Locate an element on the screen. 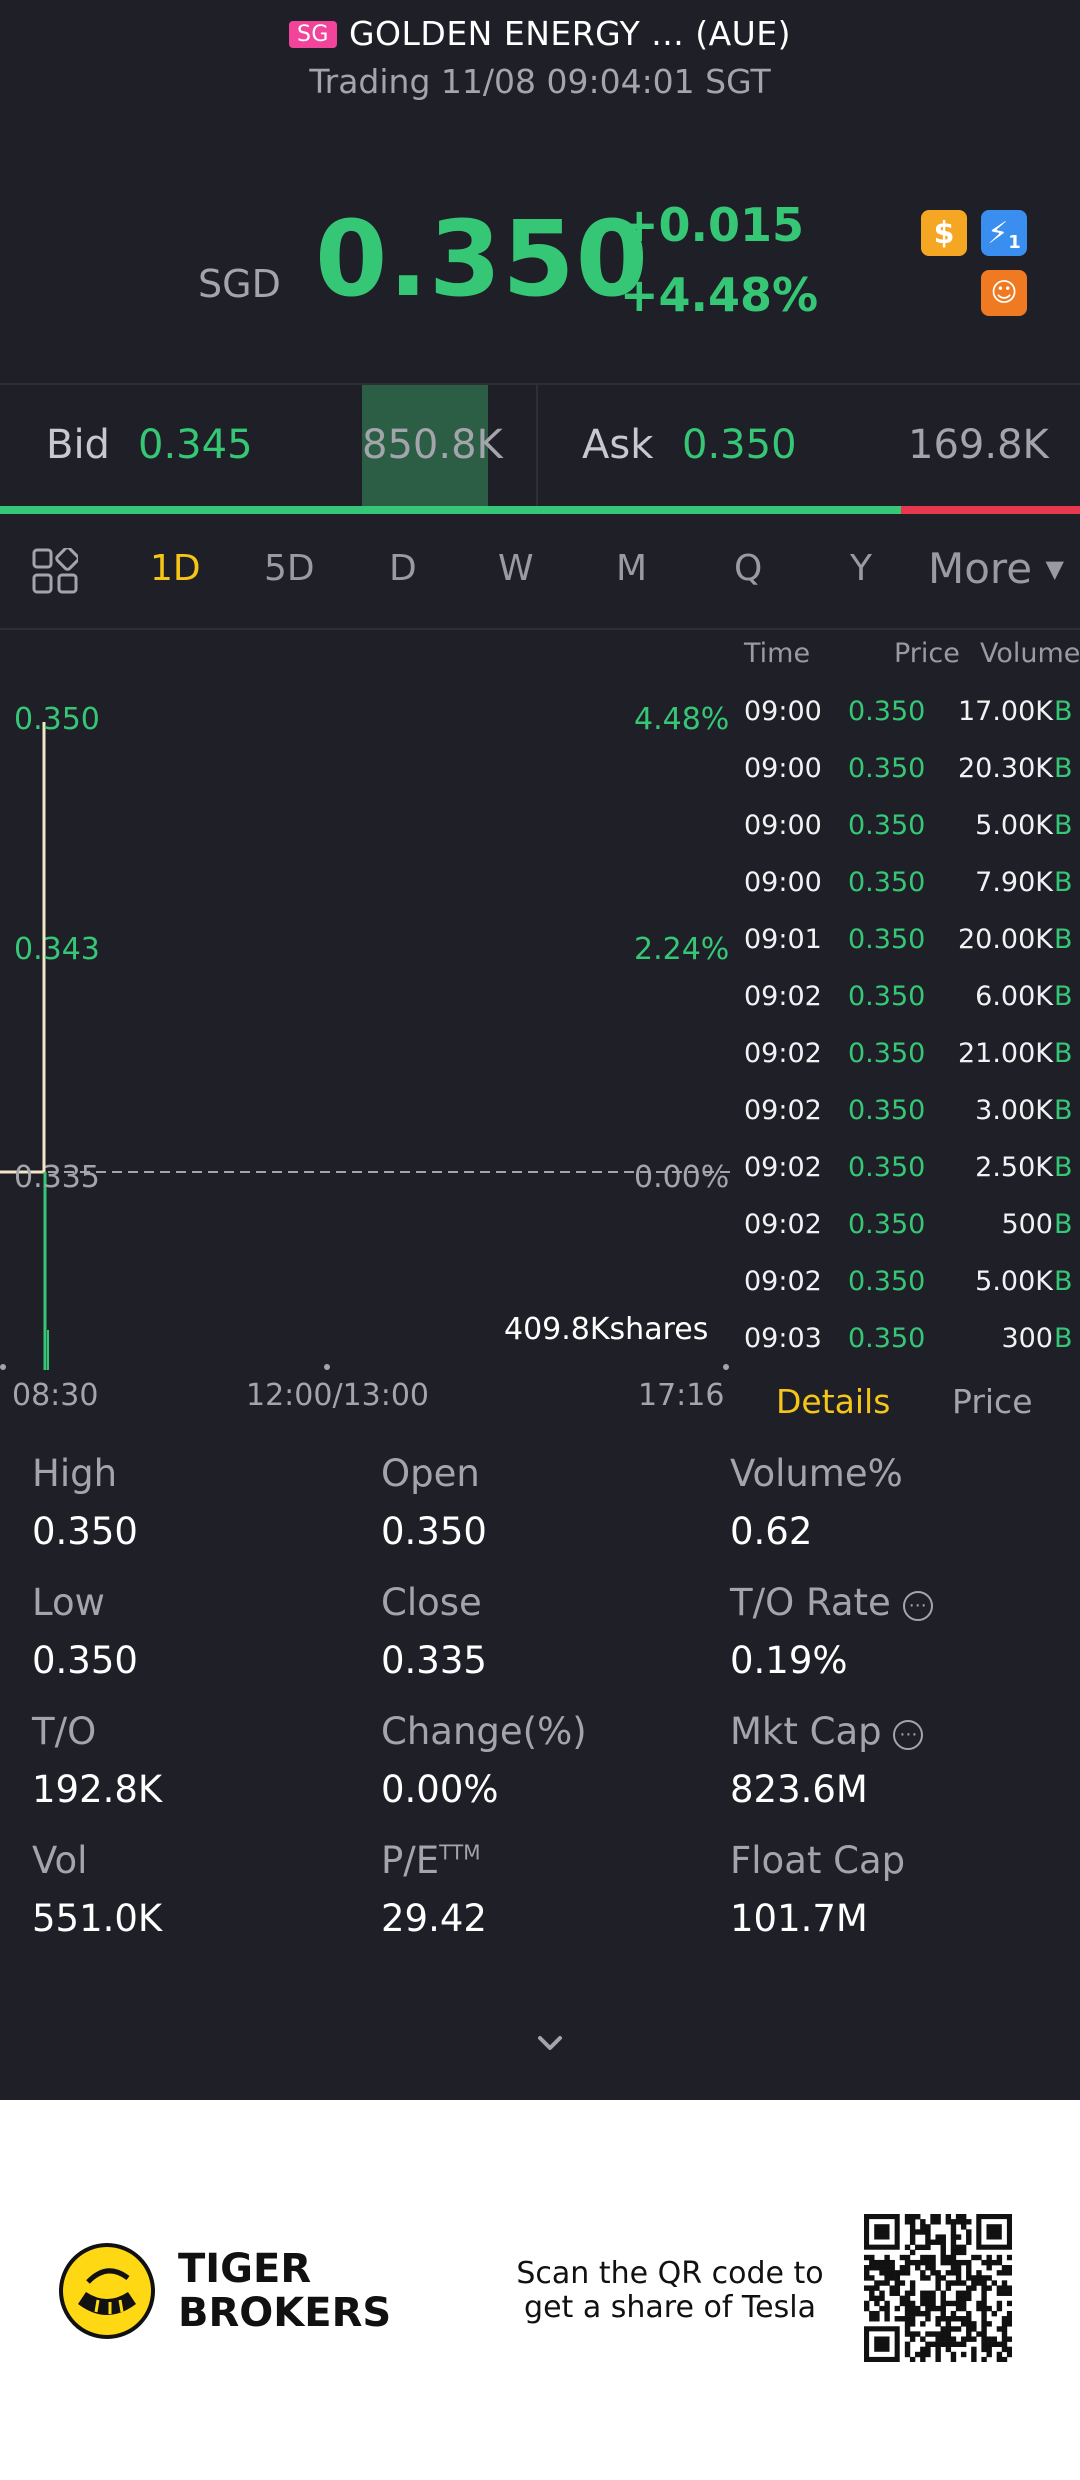 The image size is (1080, 2480). lightning-icon: ⚡ 1 is located at coordinates (1004, 233).